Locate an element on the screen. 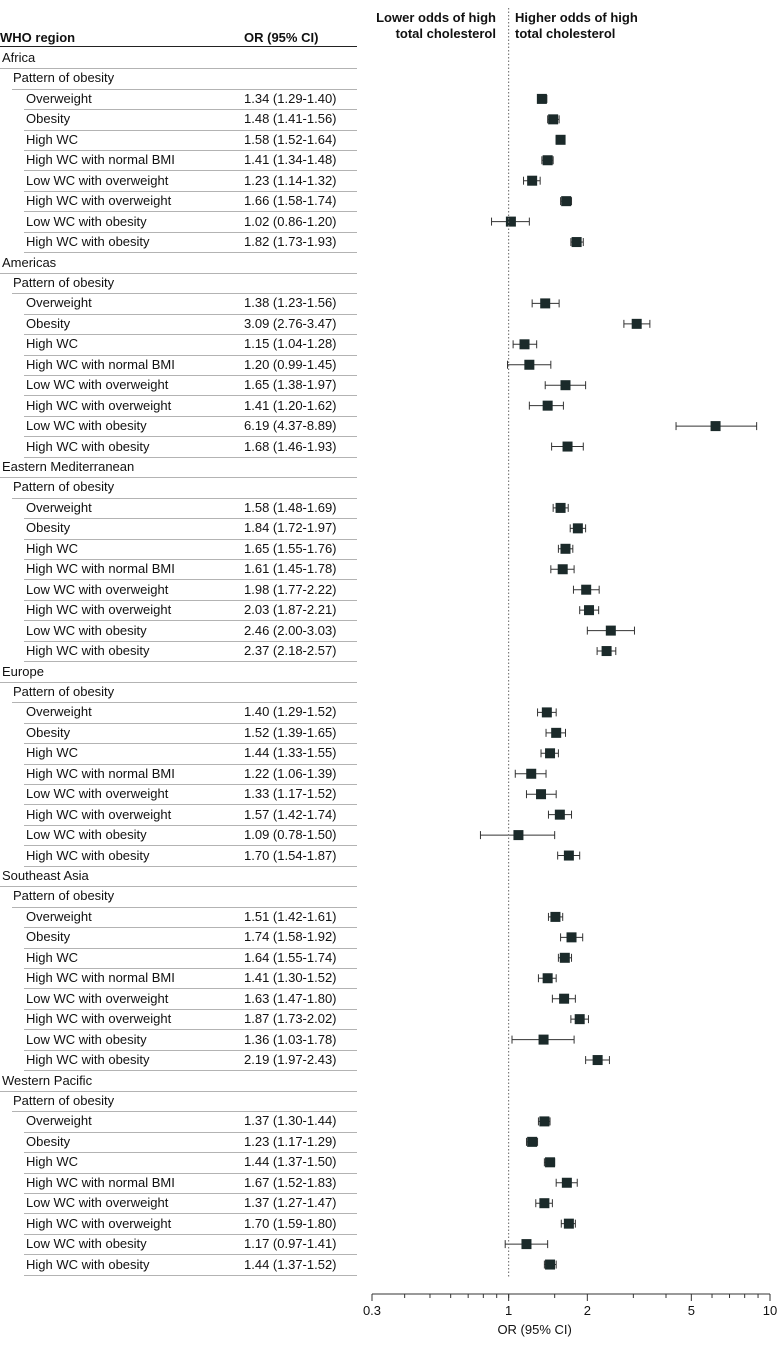 The width and height of the screenshot is (780, 1349). row-or-ci: 1.58 (1.52-1.64) is located at coordinates (290, 139).